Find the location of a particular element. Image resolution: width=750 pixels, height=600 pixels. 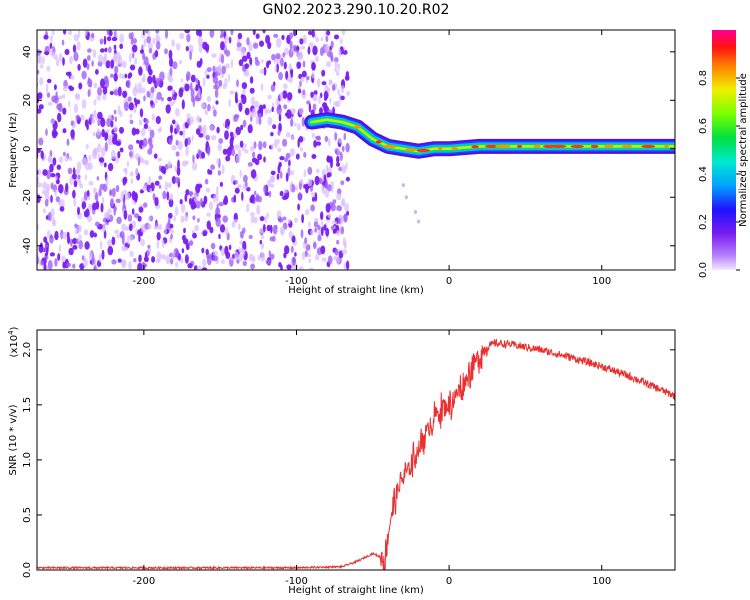

bottom-y-tick-label: 1.0 is located at coordinates (27, 460).